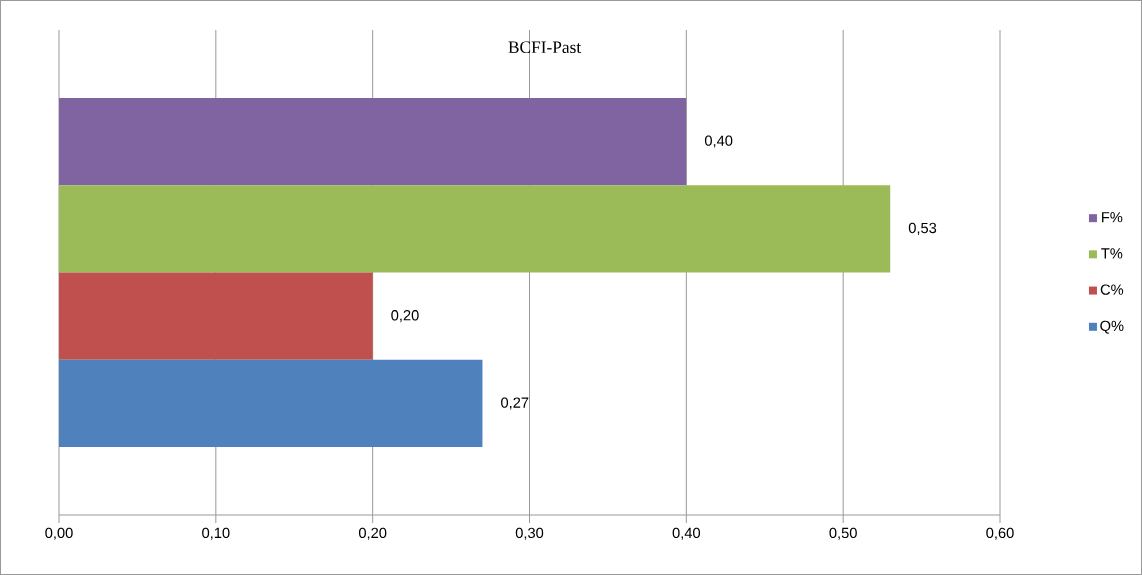  What do you see at coordinates (922, 228) in the screenshot?
I see `data-label: 0,53` at bounding box center [922, 228].